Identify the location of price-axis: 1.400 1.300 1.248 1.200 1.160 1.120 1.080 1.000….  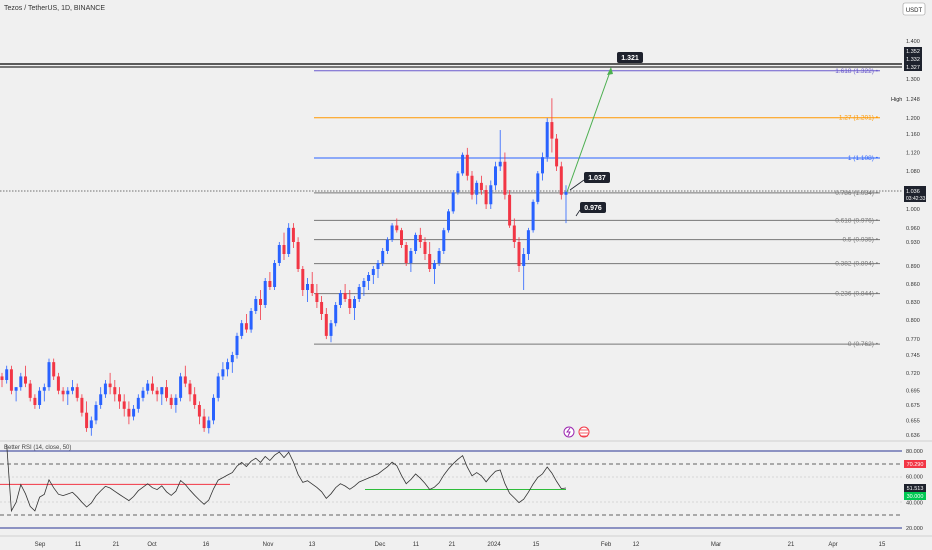
(913, 239).